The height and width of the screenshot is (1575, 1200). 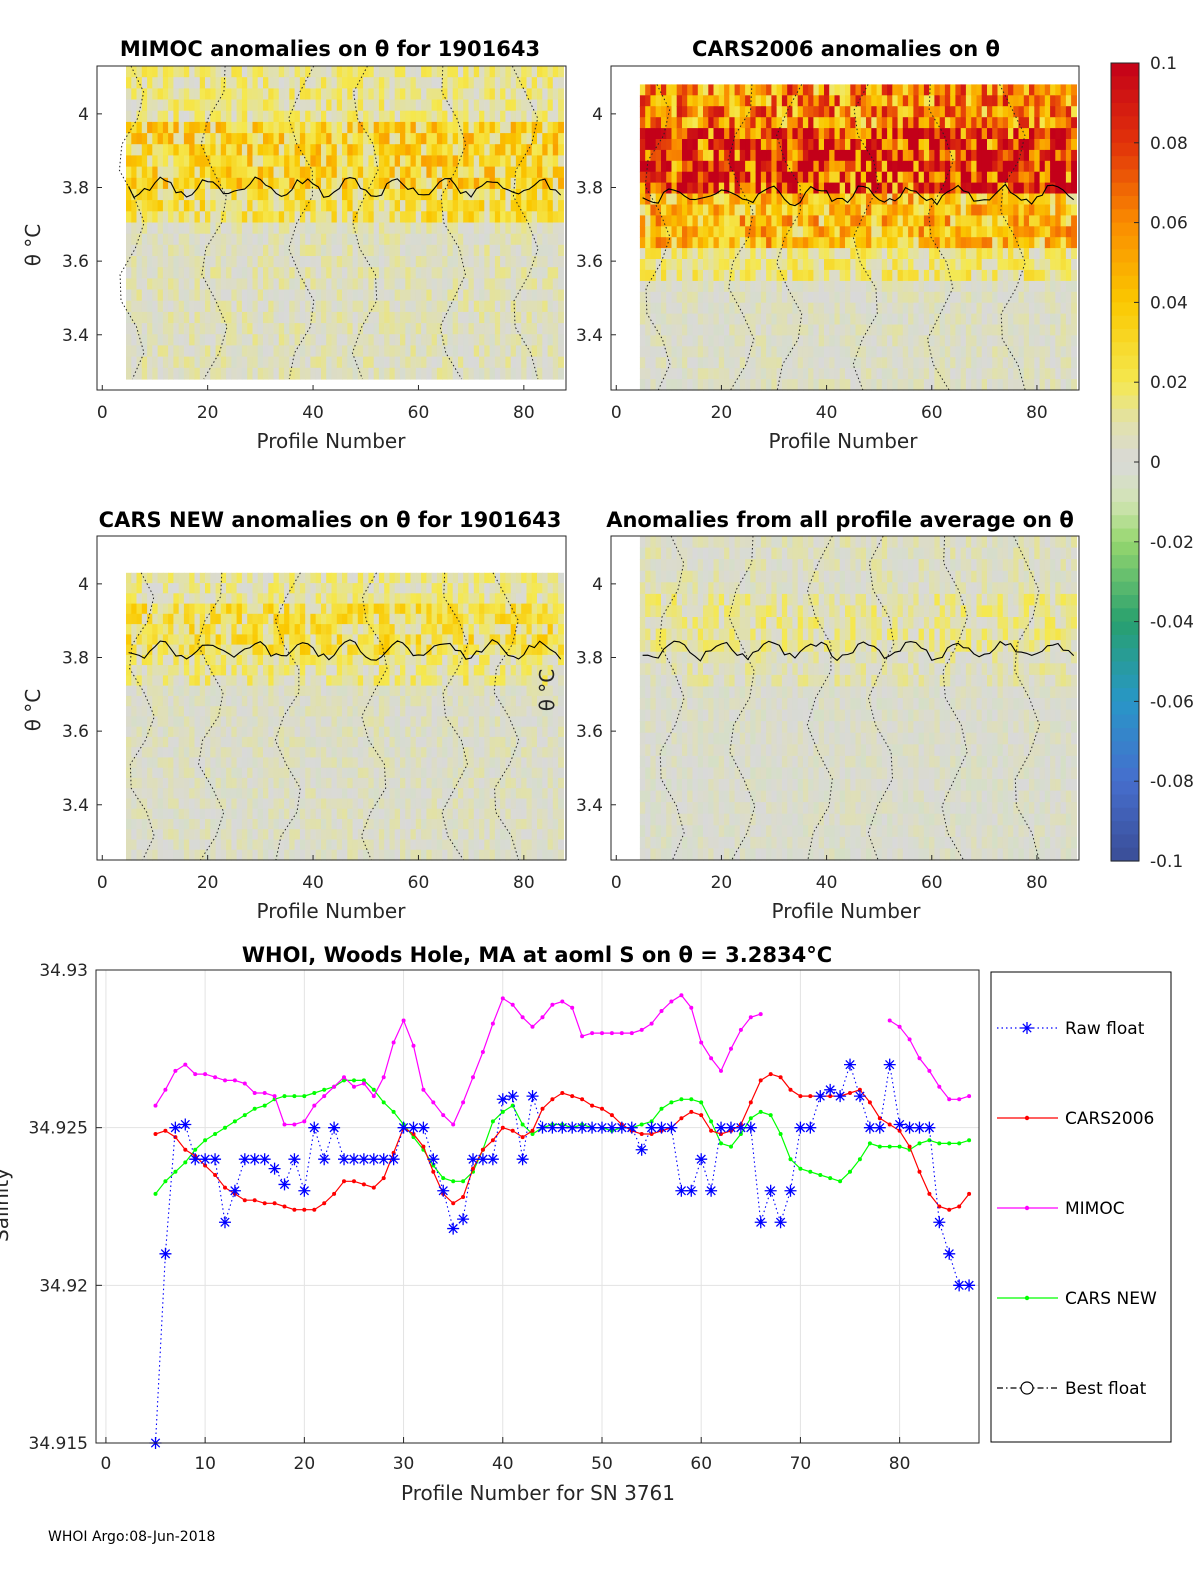 What do you see at coordinates (1037, 413) in the screenshot?
I see `x-tick-label: 80` at bounding box center [1037, 413].